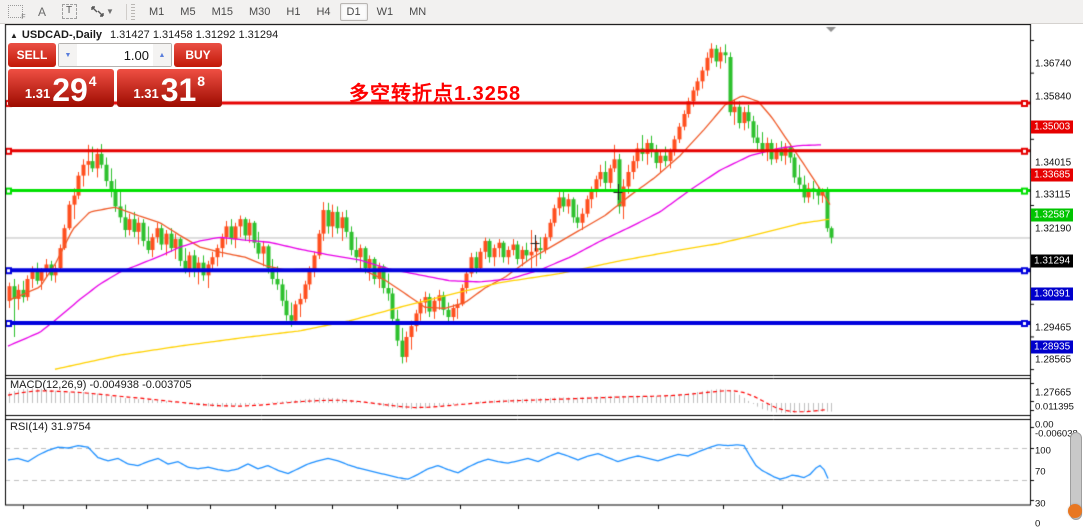 Image resolution: width=1083 pixels, height=528 pixels. Describe the element at coordinates (1056, 434) in the screenshot. I see `indicator-tick-label: -0.006038` at that location.